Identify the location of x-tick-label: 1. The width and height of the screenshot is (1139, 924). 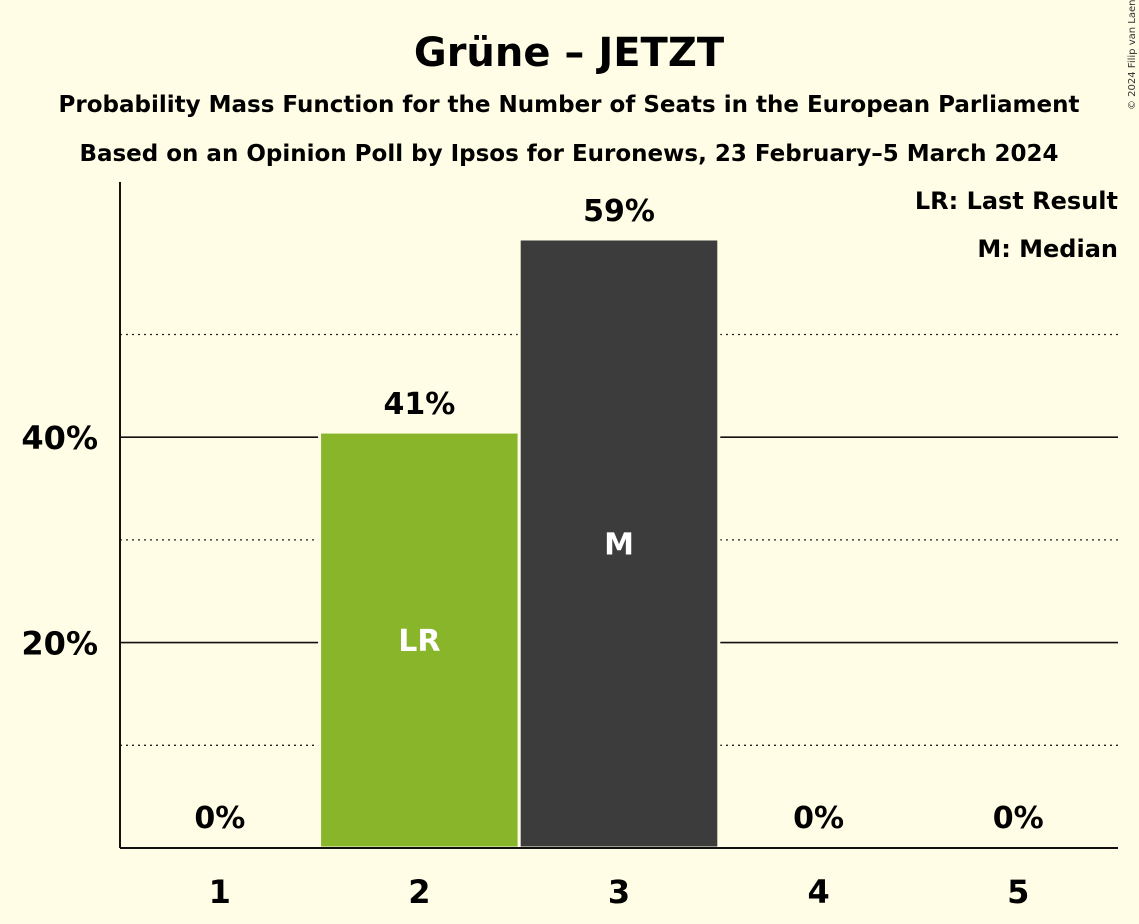
(220, 892).